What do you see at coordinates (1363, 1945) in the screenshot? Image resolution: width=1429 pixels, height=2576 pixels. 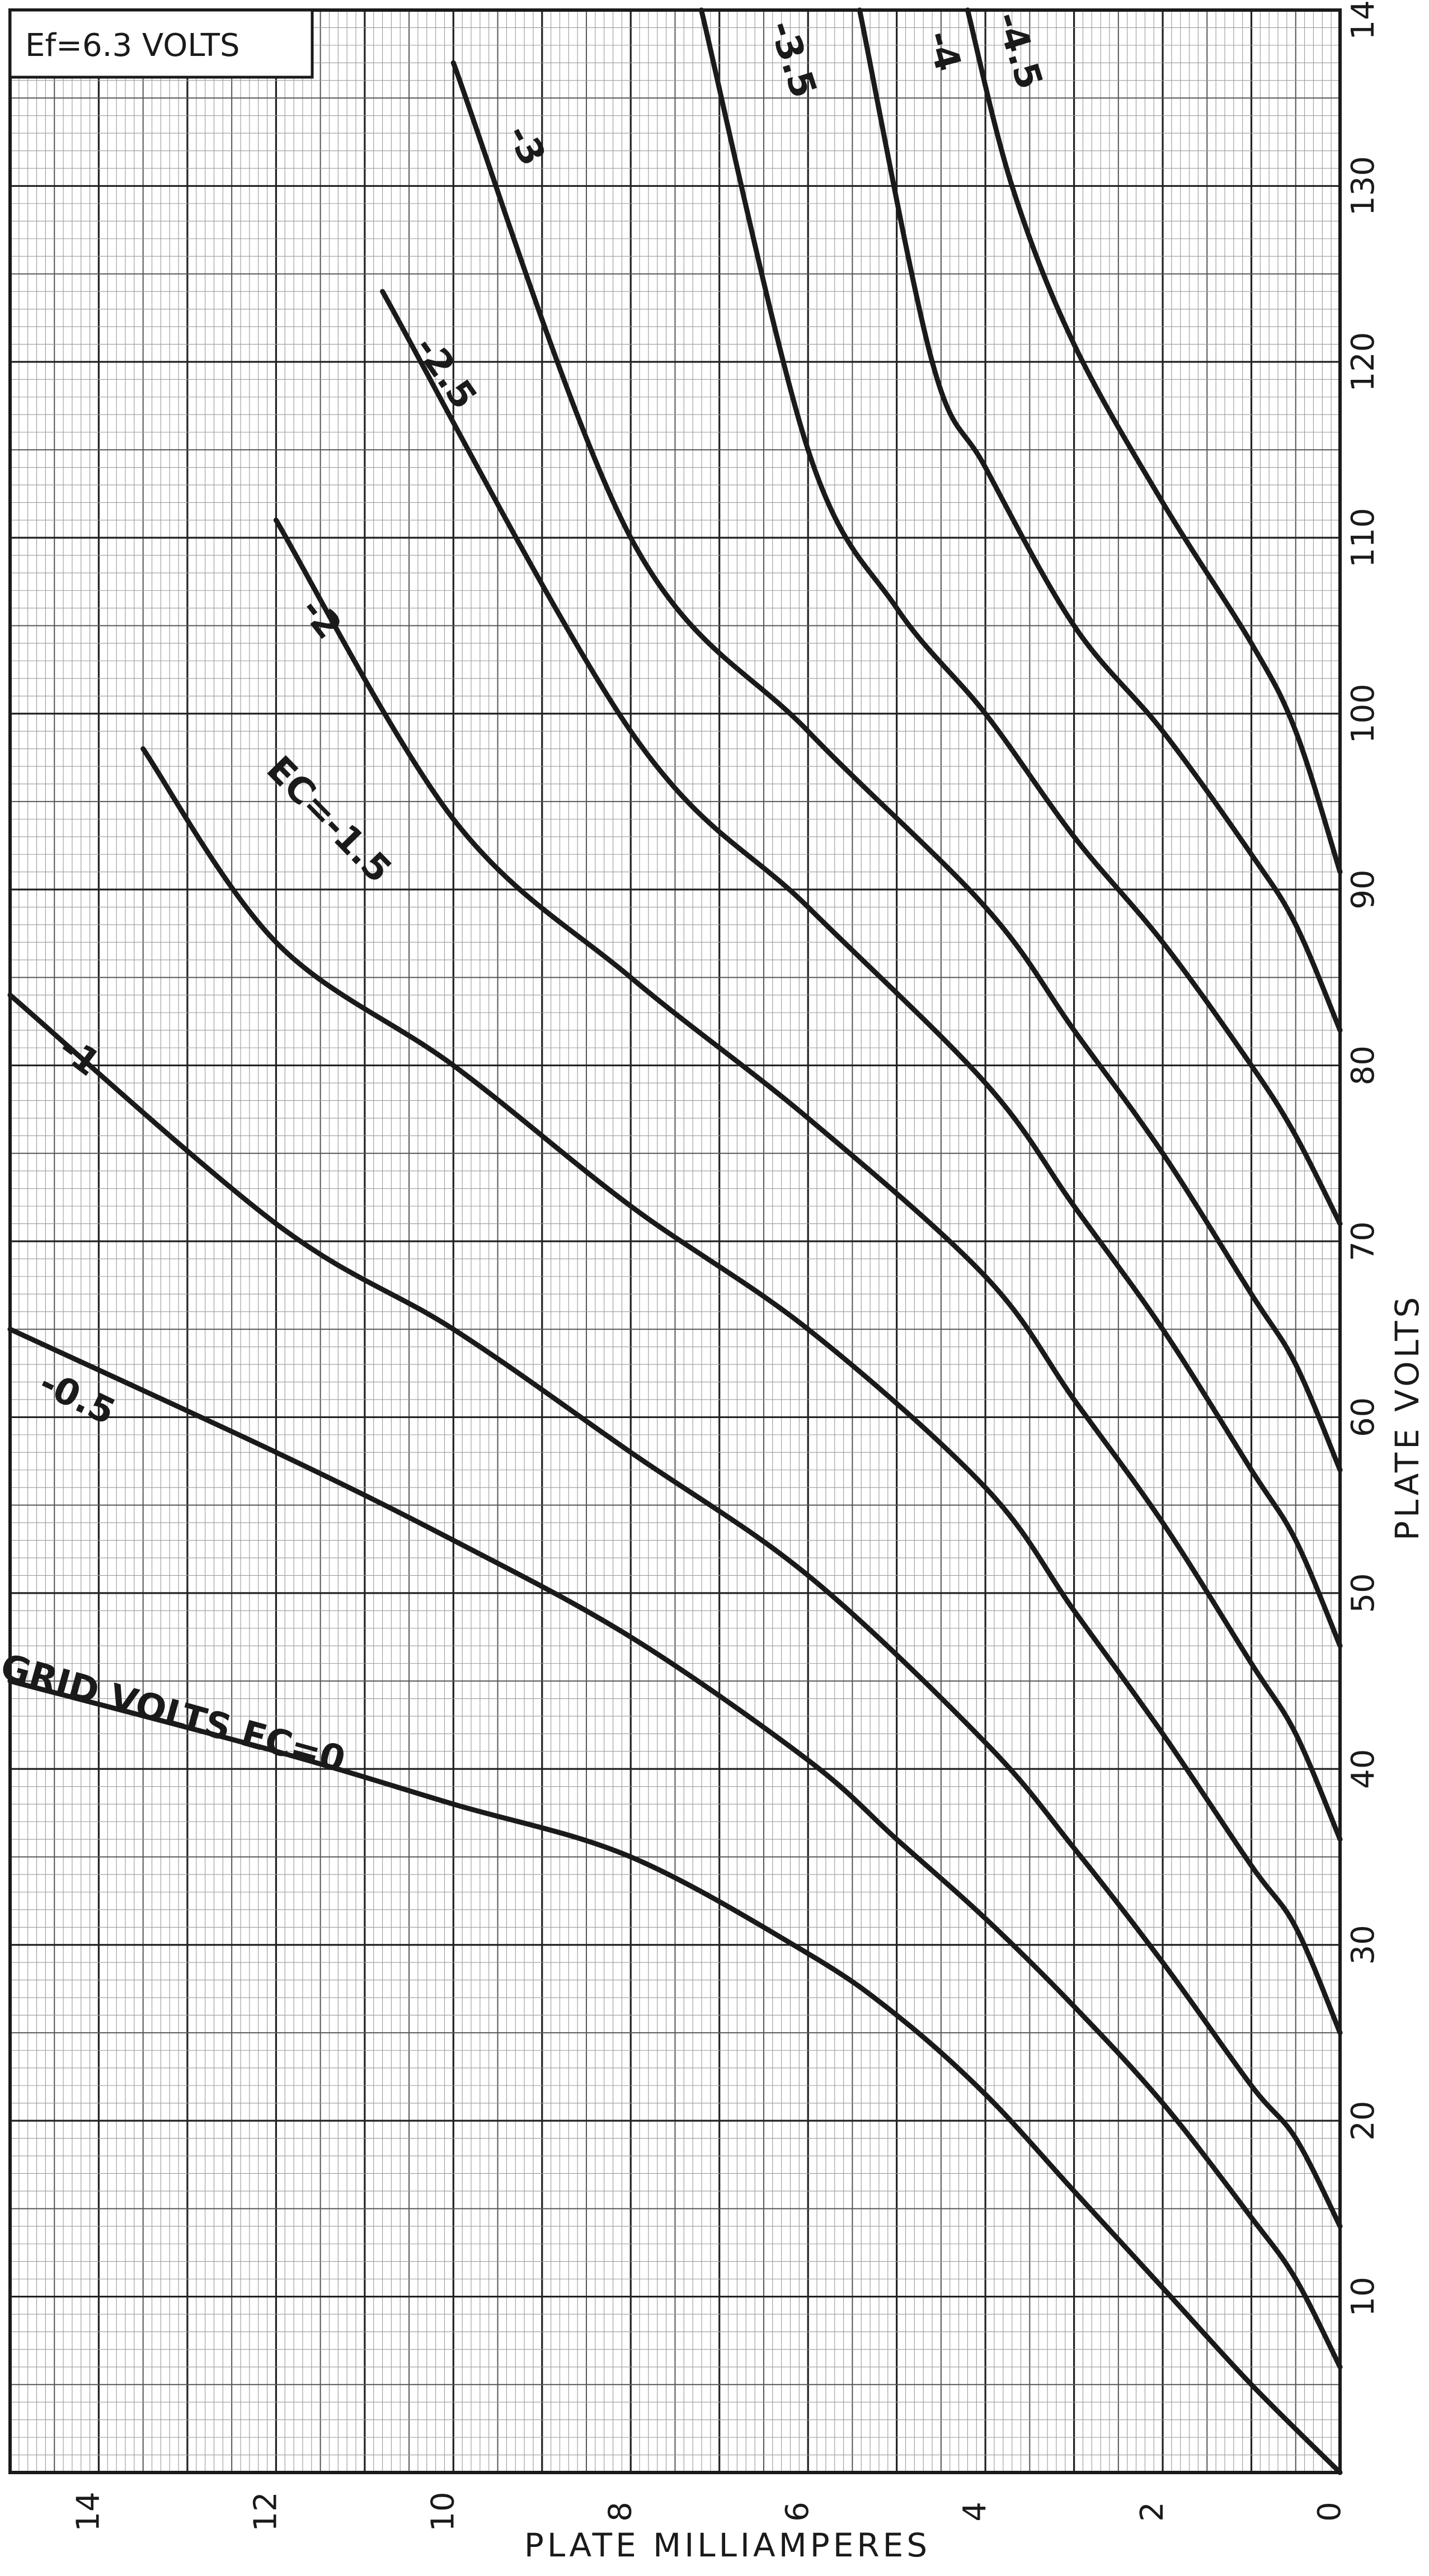 I see `y-tick-label: 30` at bounding box center [1363, 1945].